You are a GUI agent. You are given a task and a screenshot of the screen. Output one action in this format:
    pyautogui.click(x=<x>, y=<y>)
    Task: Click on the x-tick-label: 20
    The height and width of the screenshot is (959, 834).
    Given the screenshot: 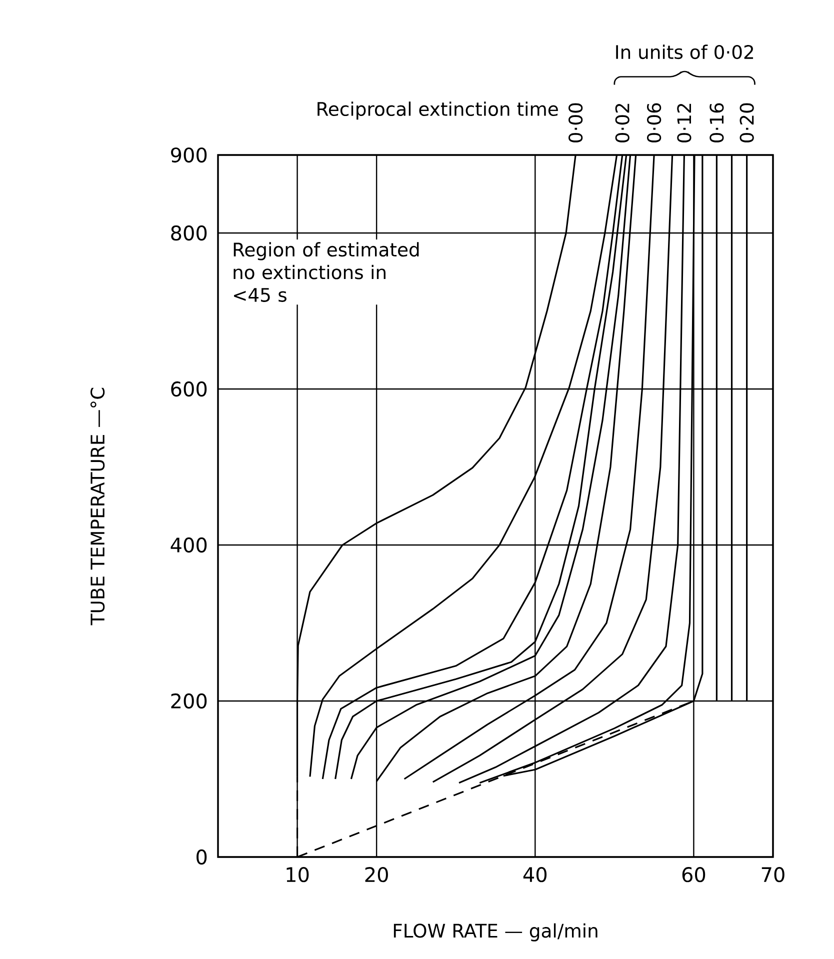 What is the action you would take?
    pyautogui.click(x=376, y=874)
    